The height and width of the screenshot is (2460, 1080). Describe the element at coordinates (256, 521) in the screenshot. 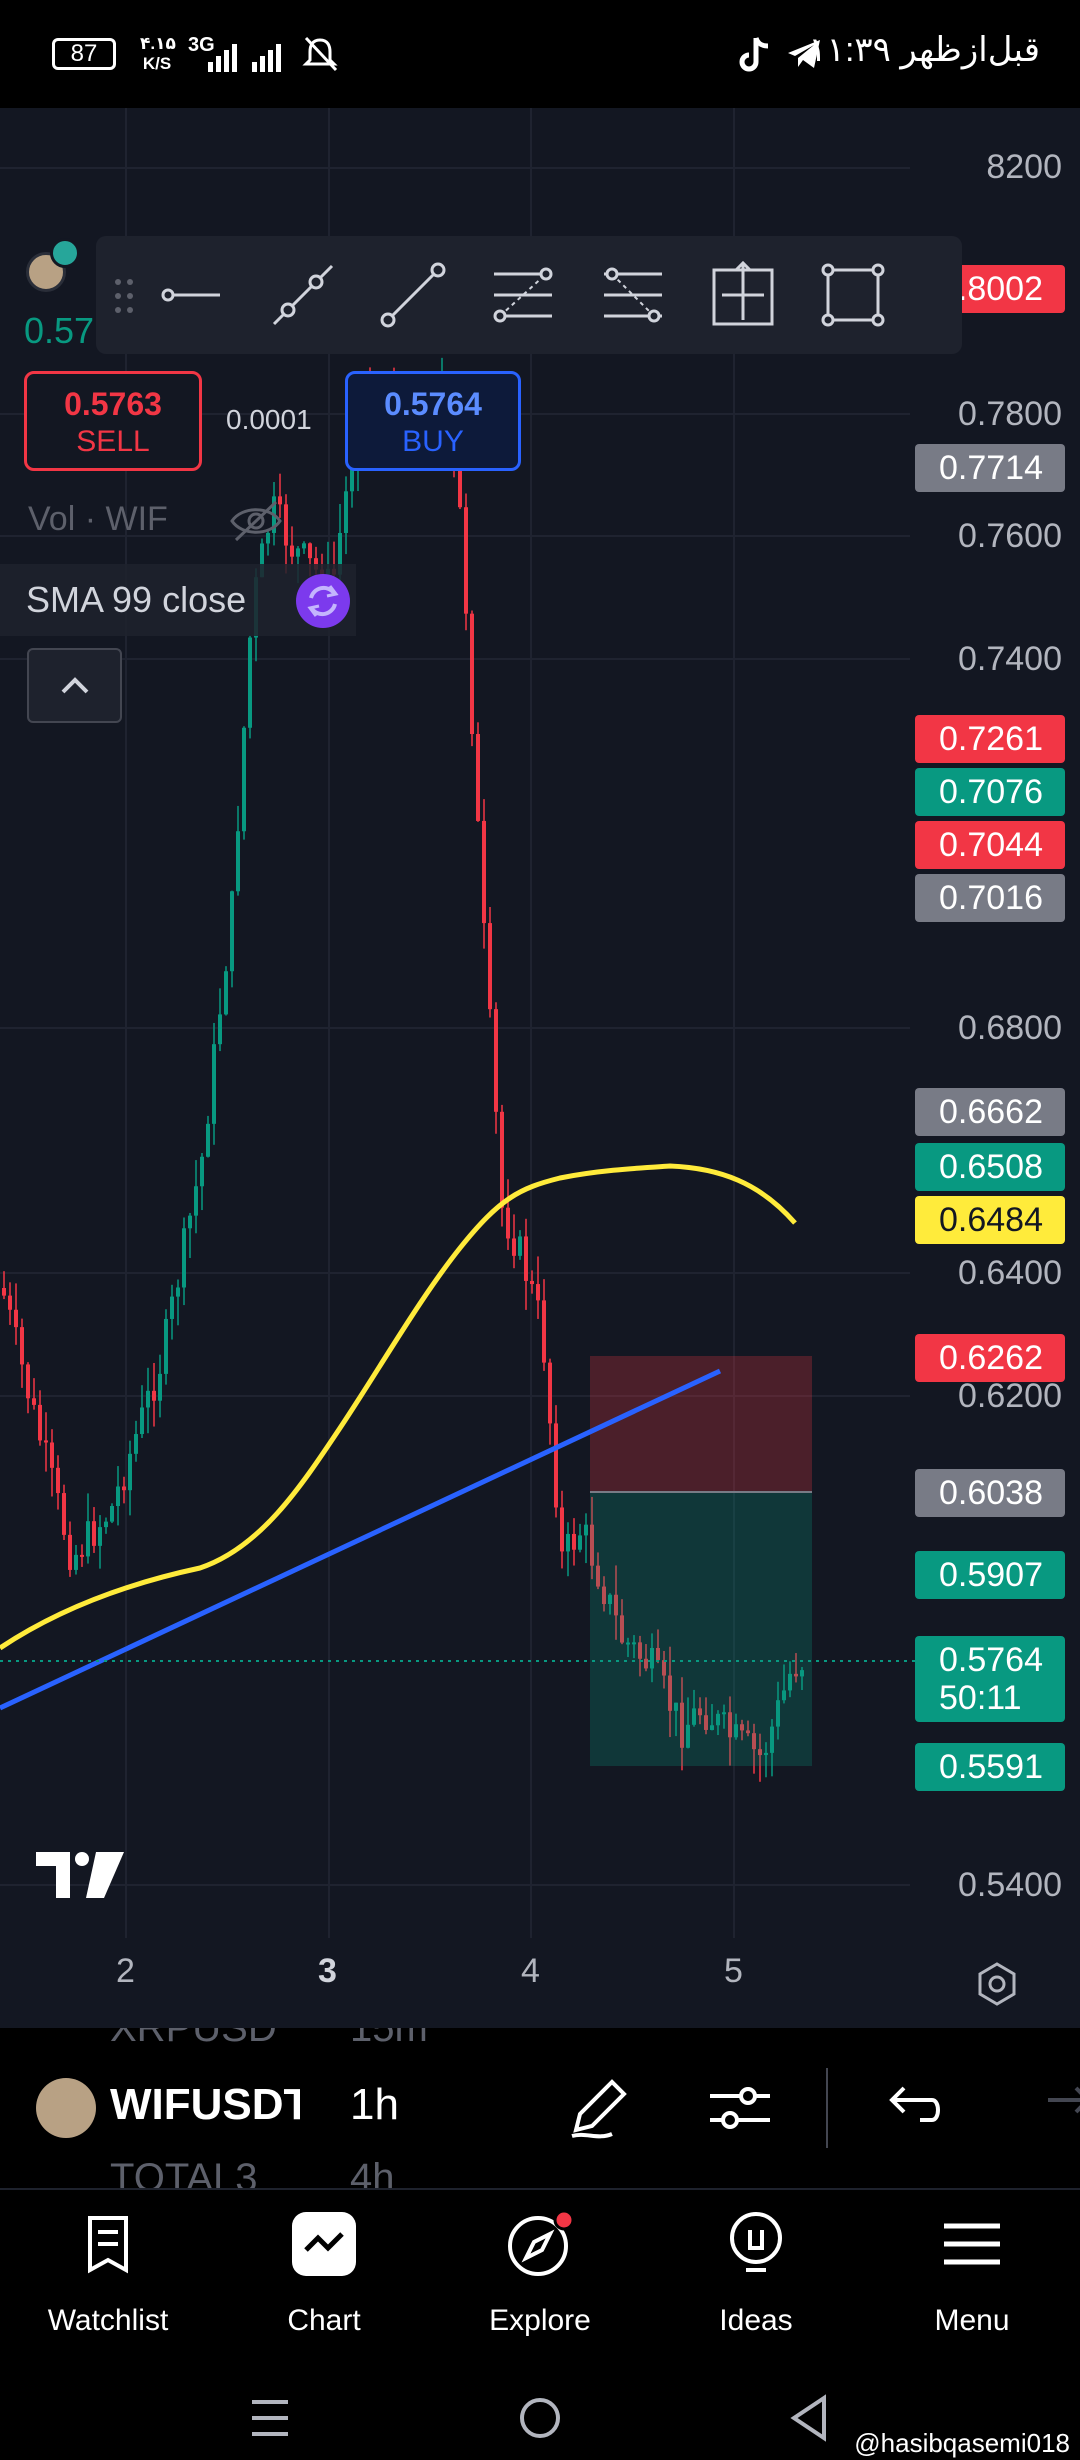

I see `eye-off-icon` at that location.